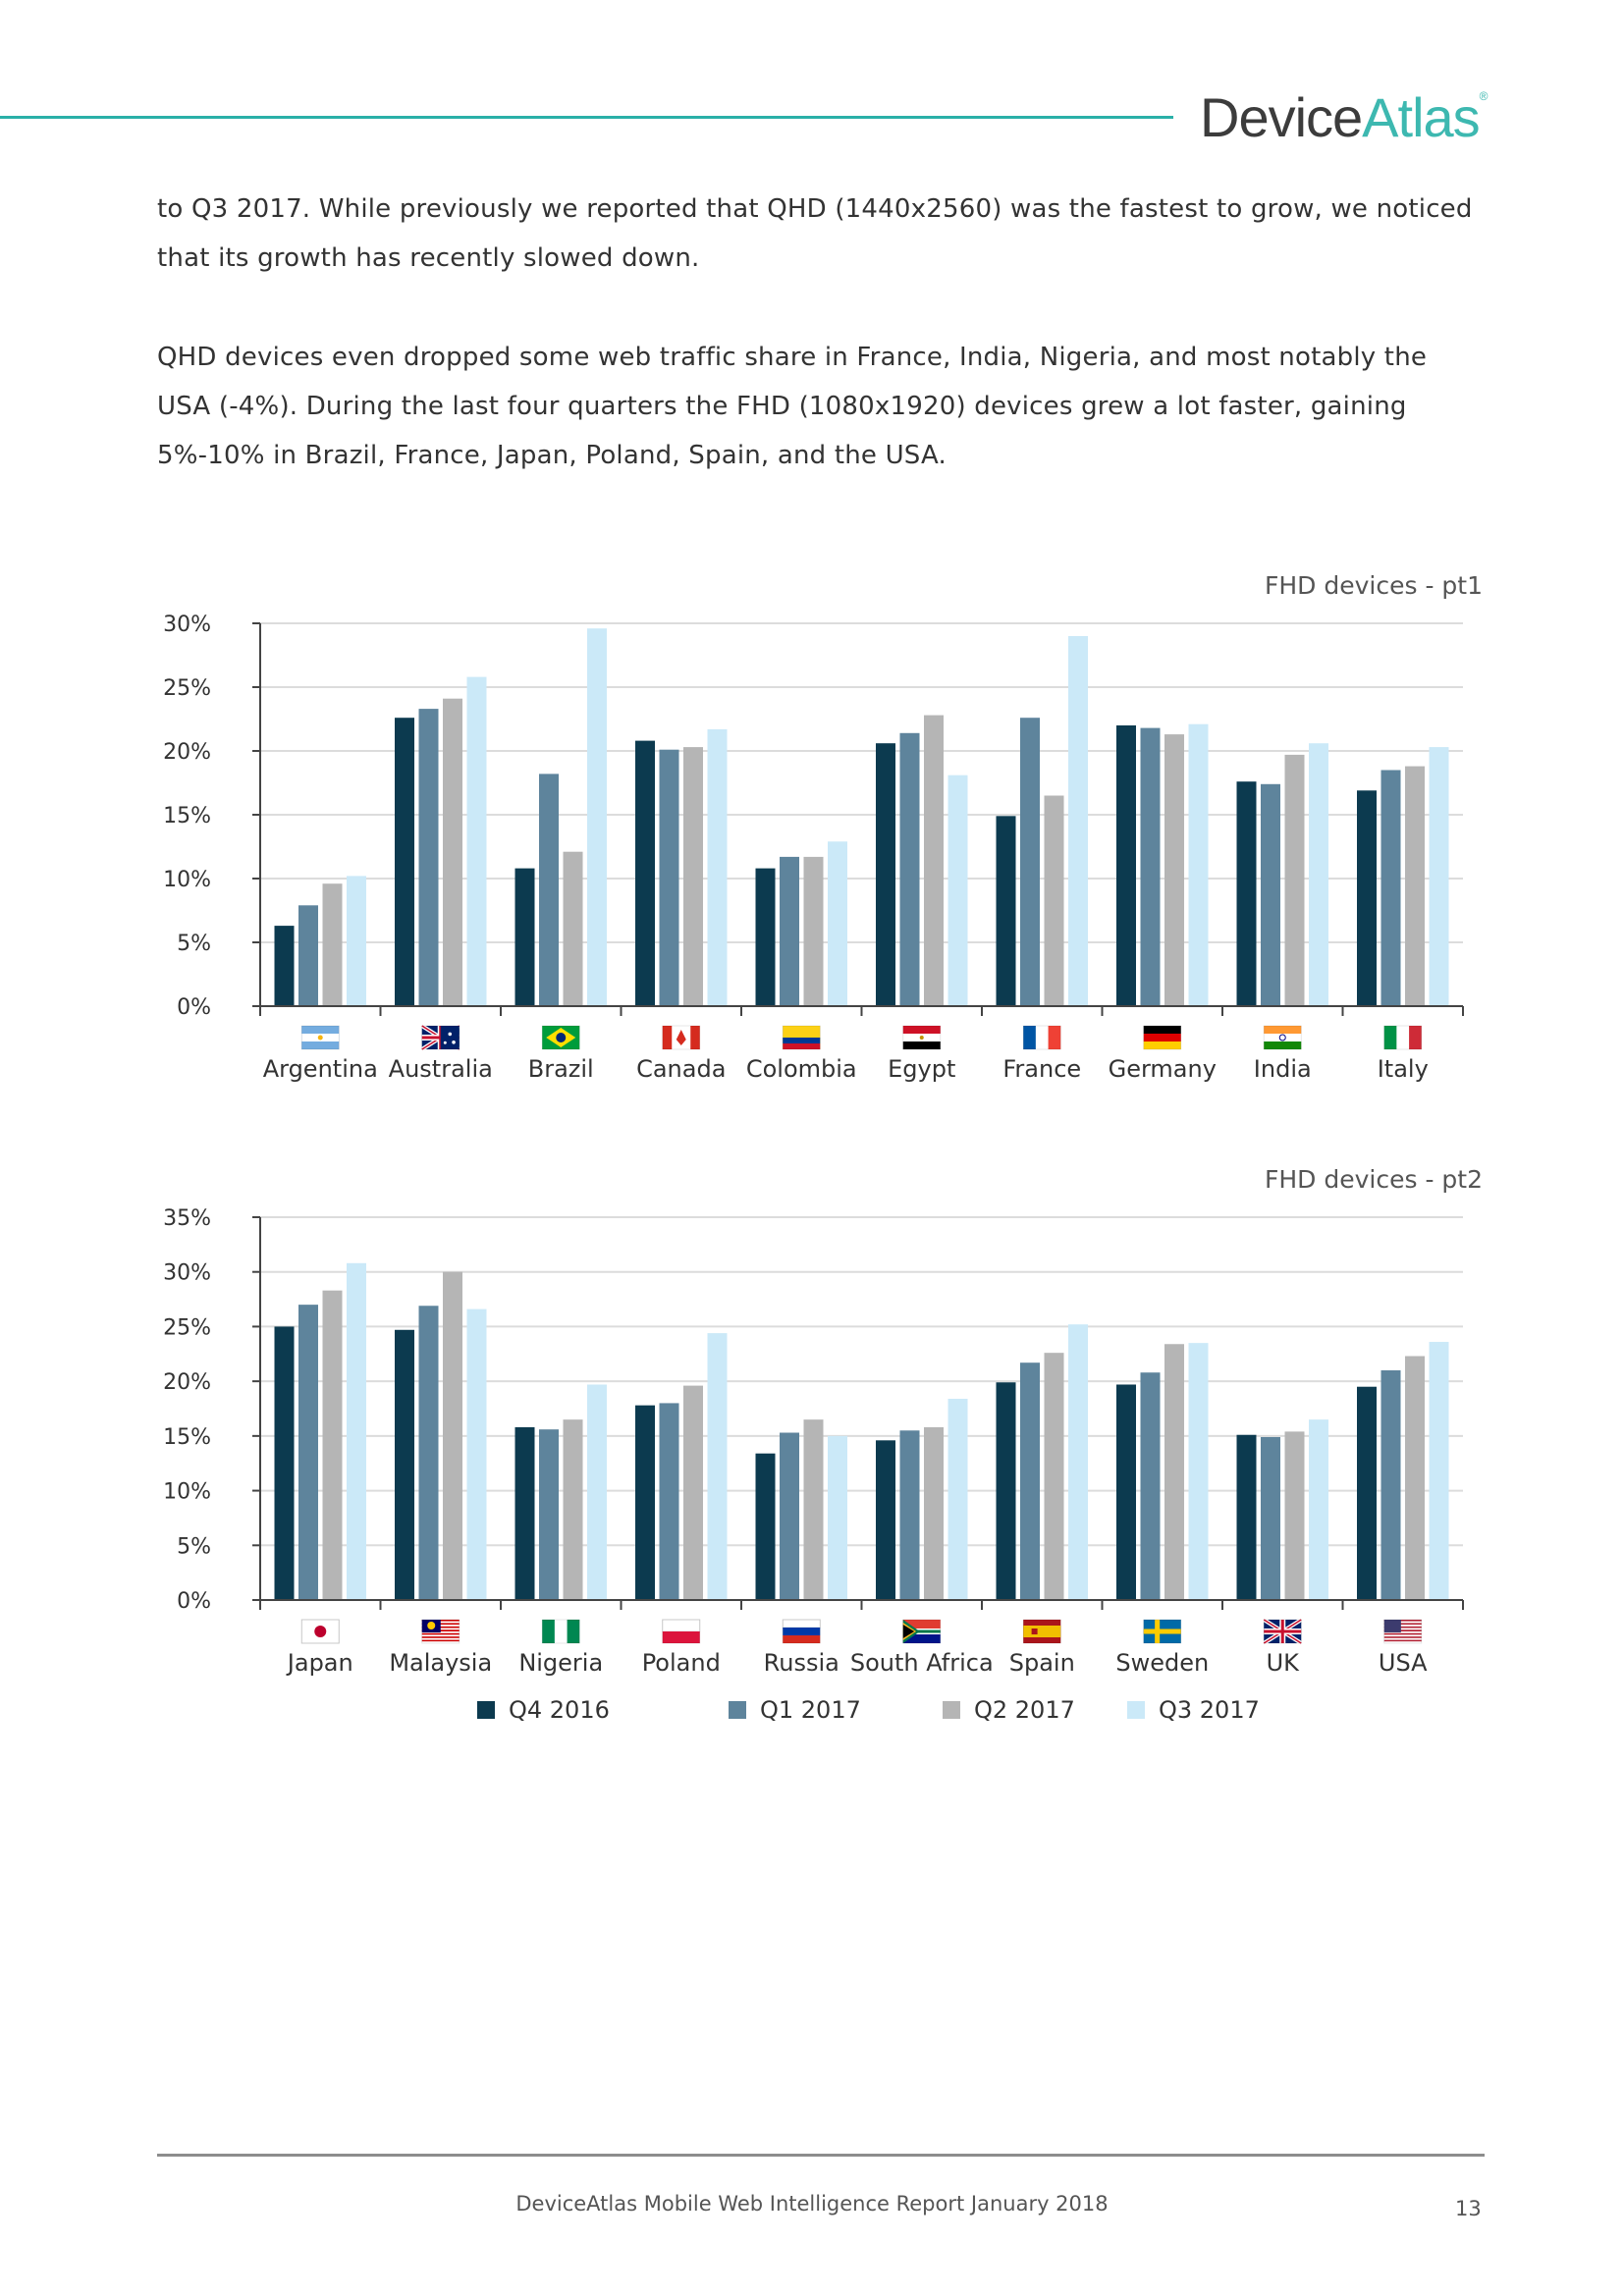 The height and width of the screenshot is (2296, 1624). I want to click on logo-atlas-text: Atlas, so click(1421, 117).